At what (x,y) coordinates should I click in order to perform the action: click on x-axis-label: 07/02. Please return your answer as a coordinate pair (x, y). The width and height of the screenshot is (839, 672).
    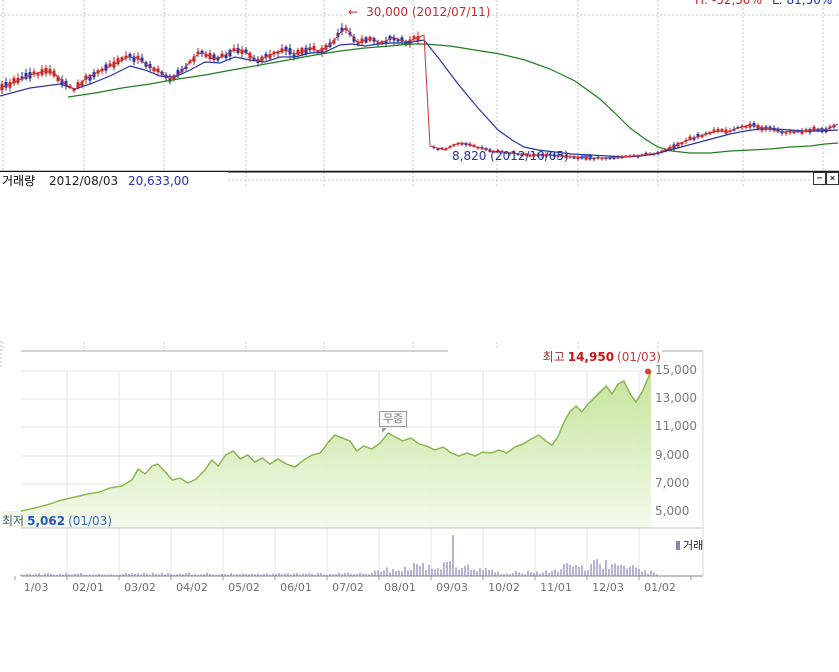
    Looking at the image, I should click on (348, 587).